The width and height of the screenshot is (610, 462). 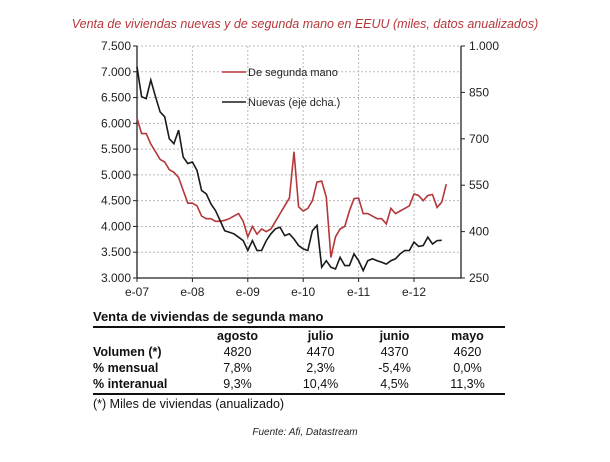 What do you see at coordinates (299, 352) in the screenshot?
I see `table-row: Volumen (*) 4820 4470 4370 4620` at bounding box center [299, 352].